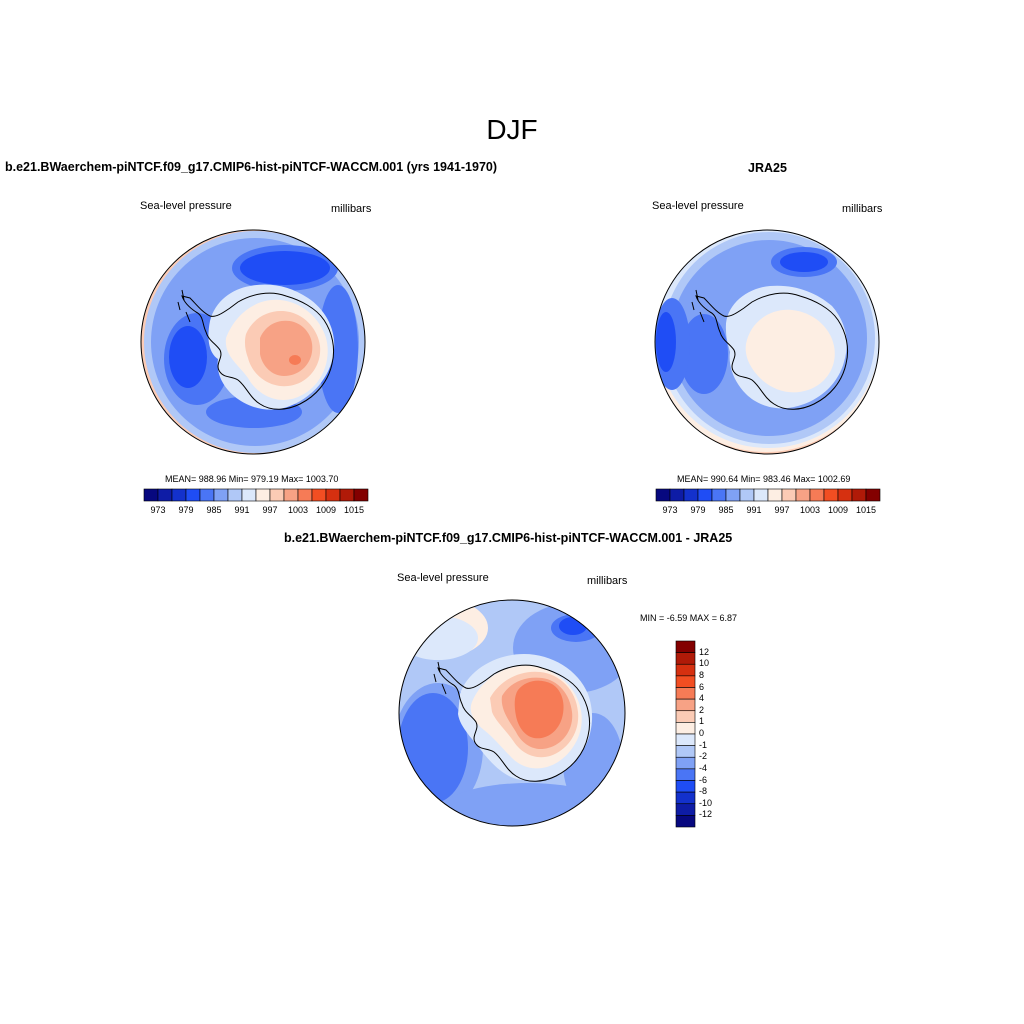  I want to click on diff-colorbar, so click(685, 734).